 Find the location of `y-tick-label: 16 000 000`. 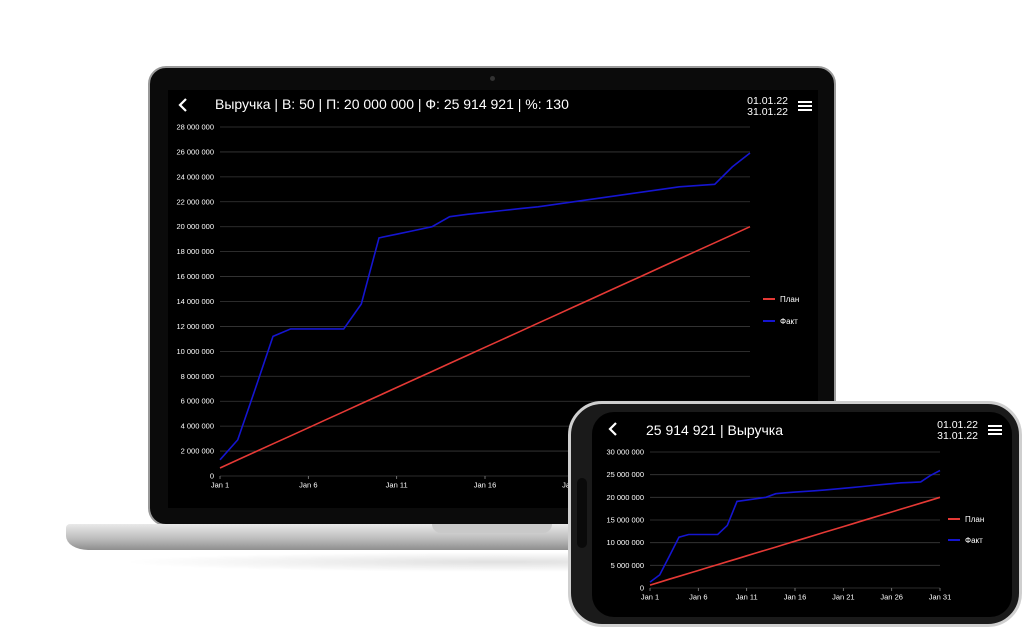

y-tick-label: 16 000 000 is located at coordinates (195, 276).